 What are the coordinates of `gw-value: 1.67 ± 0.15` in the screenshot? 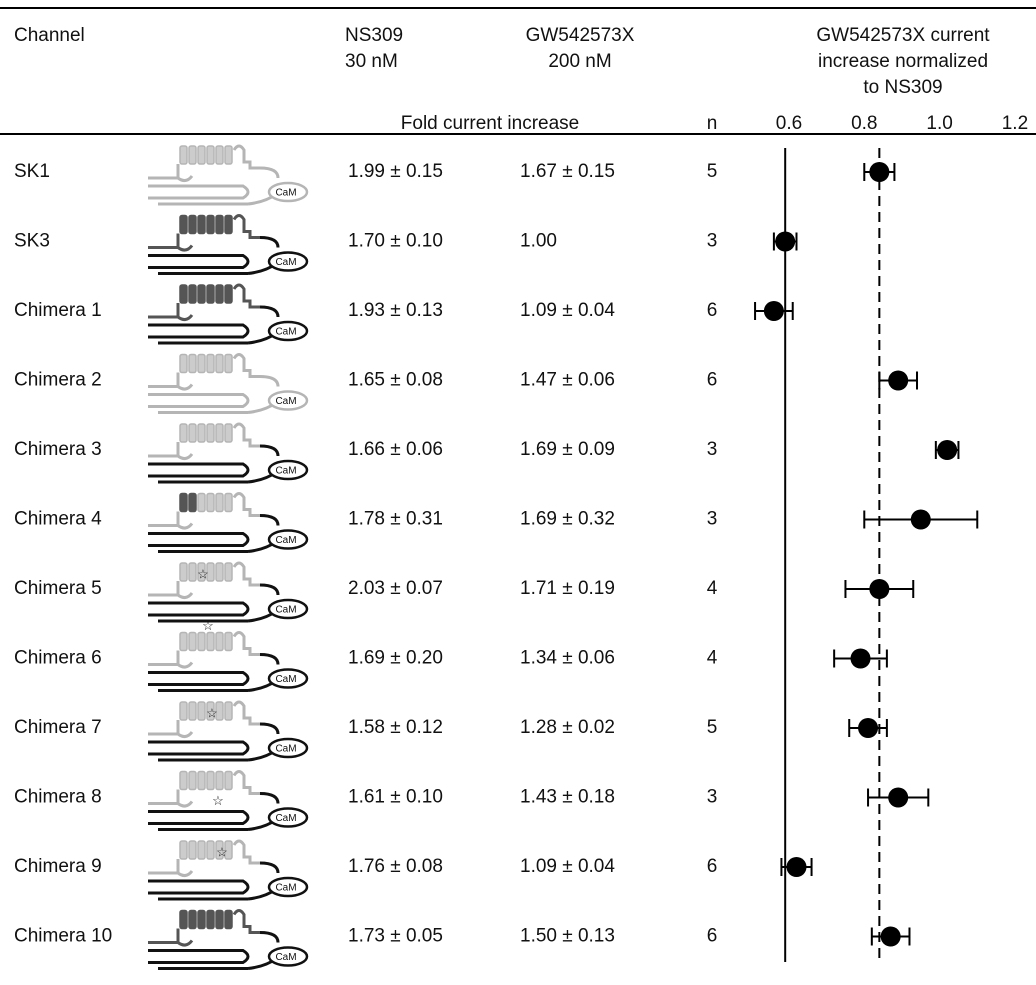 It's located at (567, 171).